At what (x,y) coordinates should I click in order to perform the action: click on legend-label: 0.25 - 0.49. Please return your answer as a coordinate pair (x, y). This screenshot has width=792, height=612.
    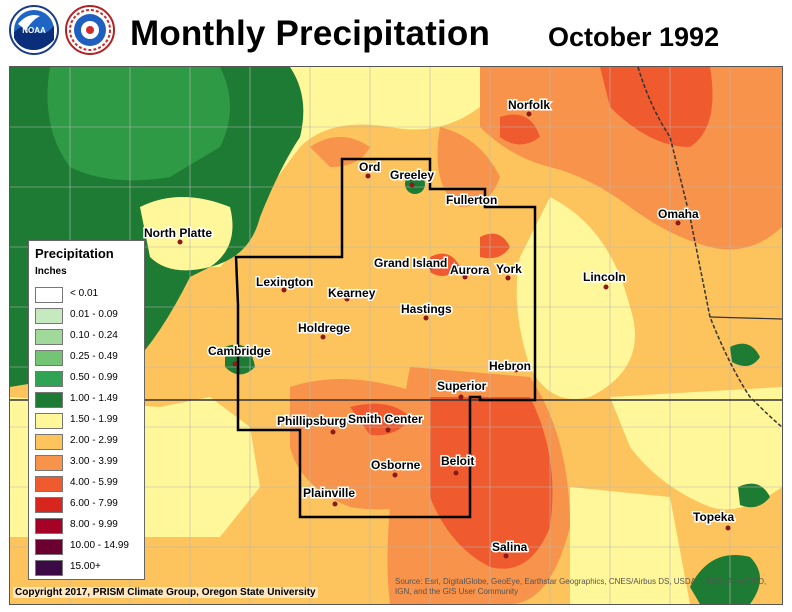
    Looking at the image, I should click on (94, 356).